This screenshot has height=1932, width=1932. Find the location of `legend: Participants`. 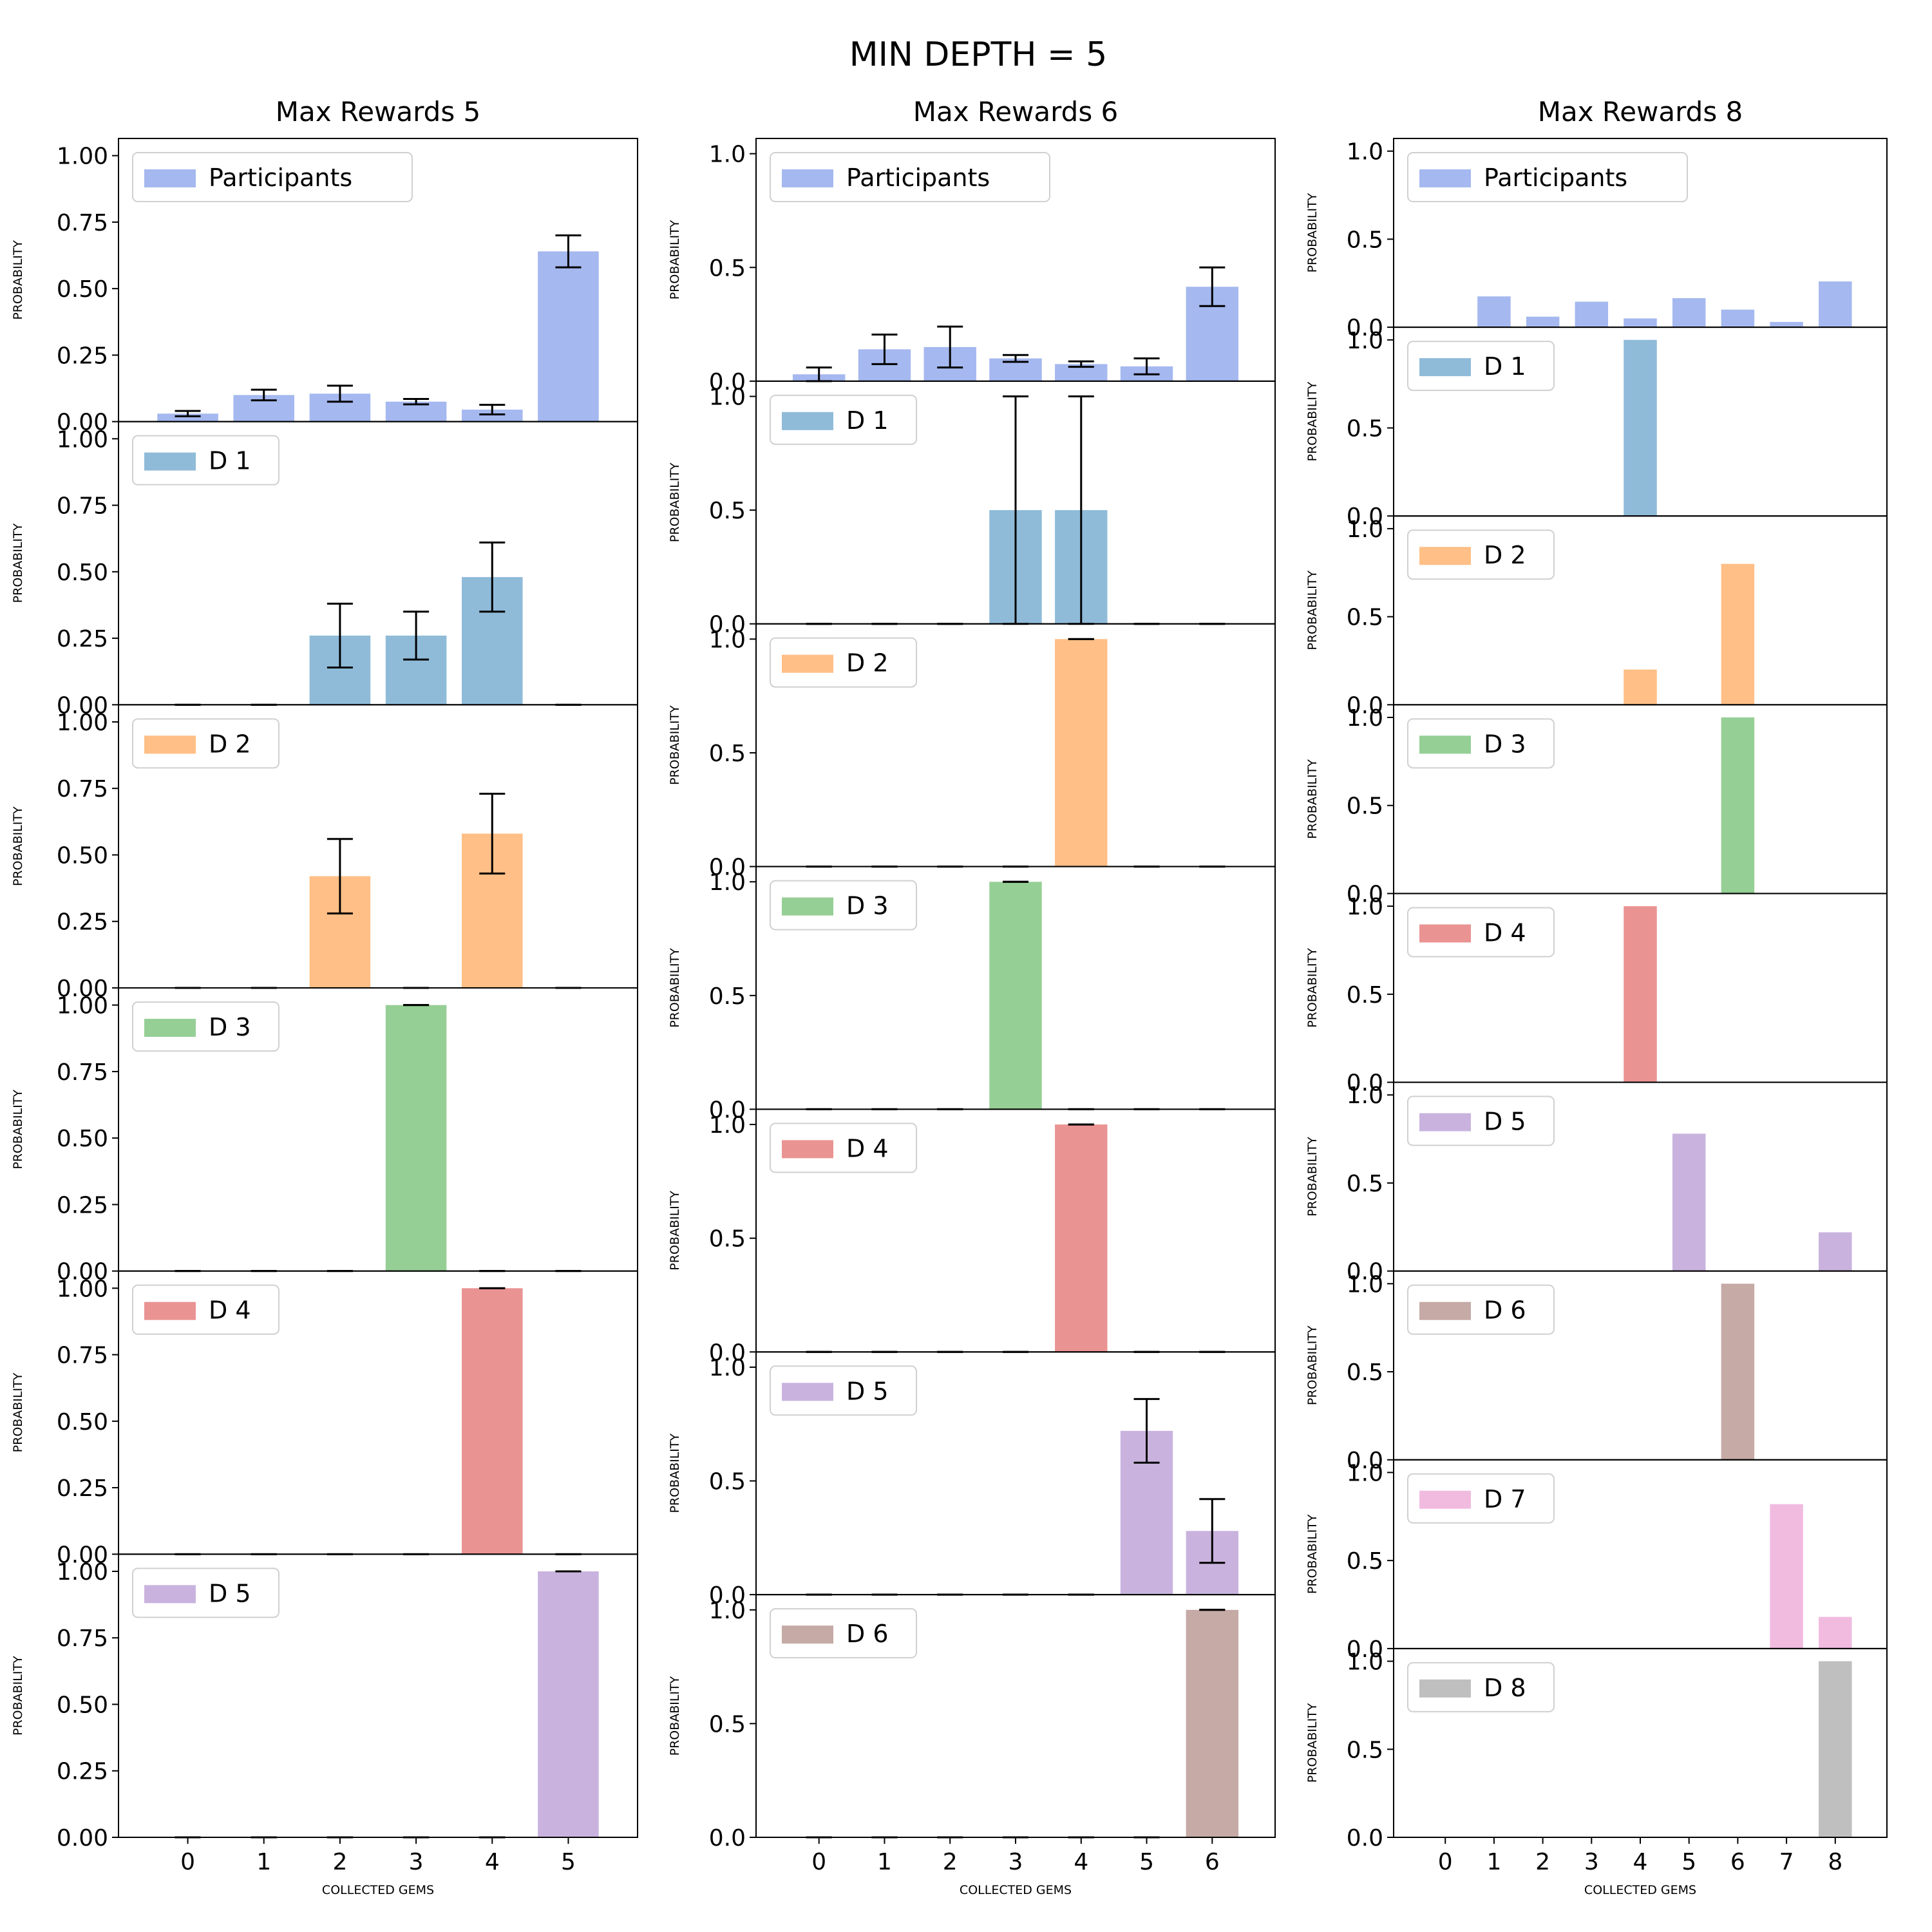

legend: Participants is located at coordinates (910, 177).